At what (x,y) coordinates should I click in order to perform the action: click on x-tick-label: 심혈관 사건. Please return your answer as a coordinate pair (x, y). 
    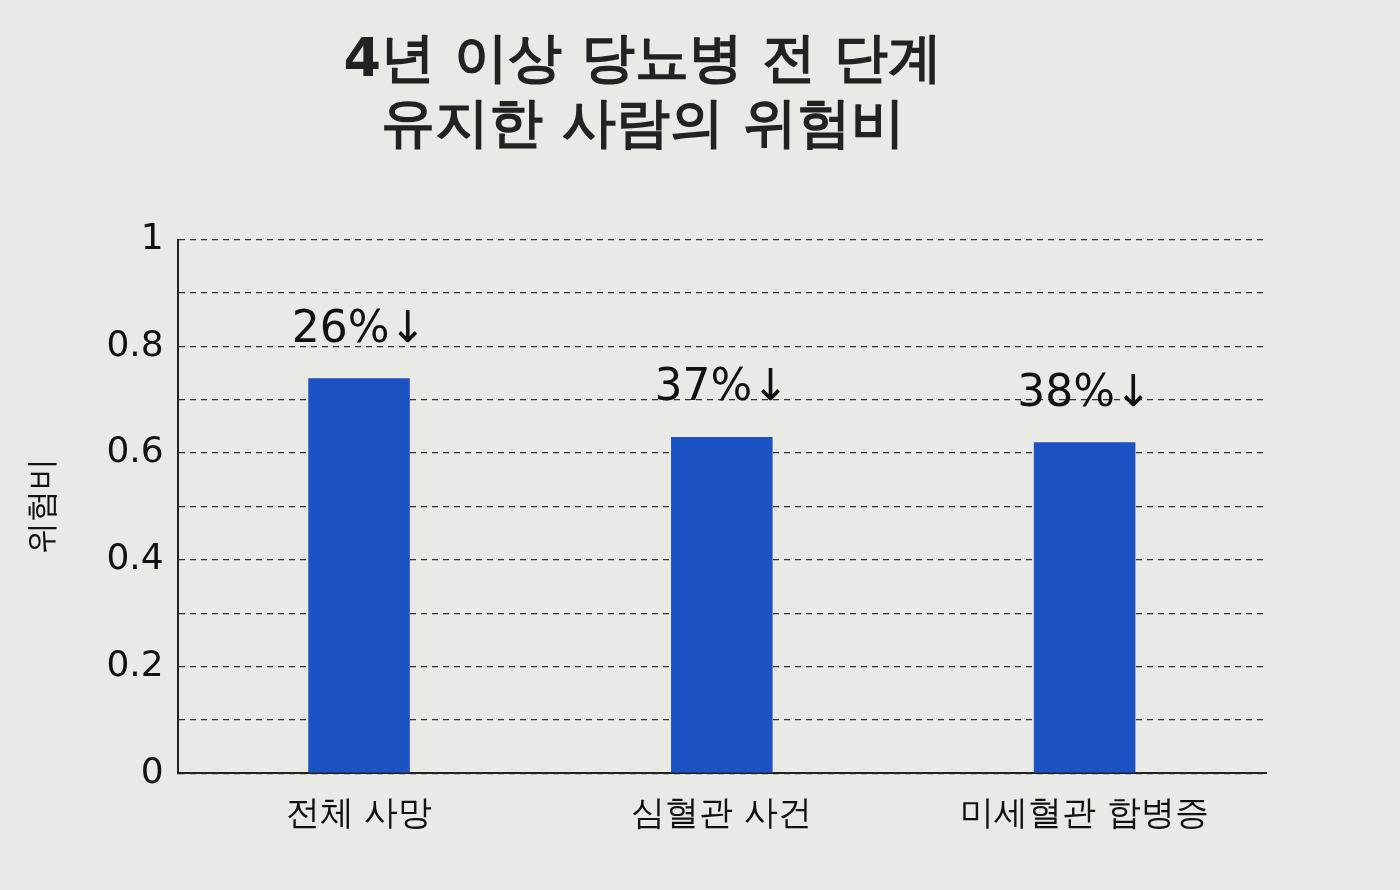
    Looking at the image, I should click on (722, 812).